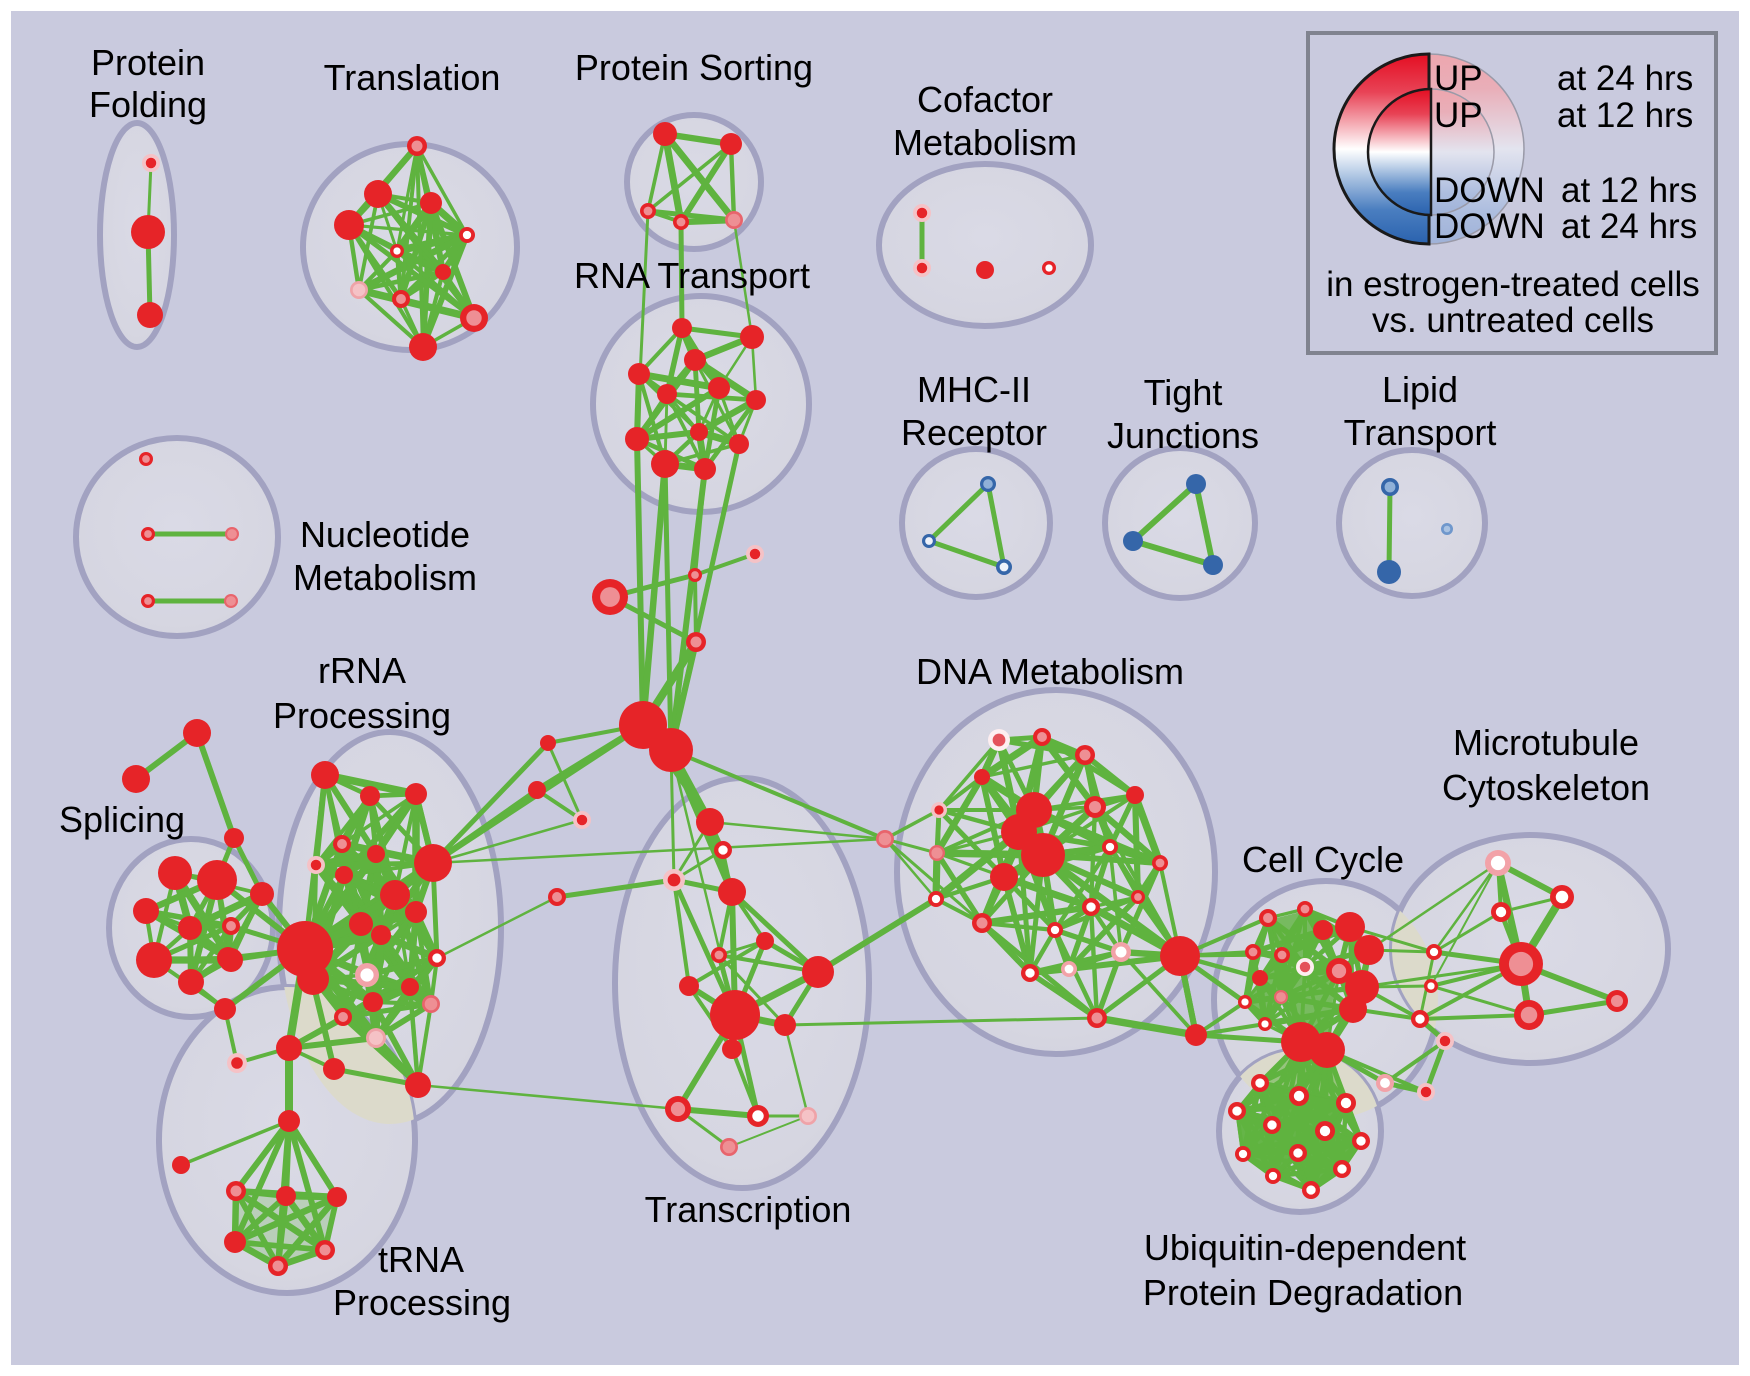 This screenshot has height=1376, width=1750. I want to click on svg-text: Ubiquitin-dependent, so click(1305, 1247).